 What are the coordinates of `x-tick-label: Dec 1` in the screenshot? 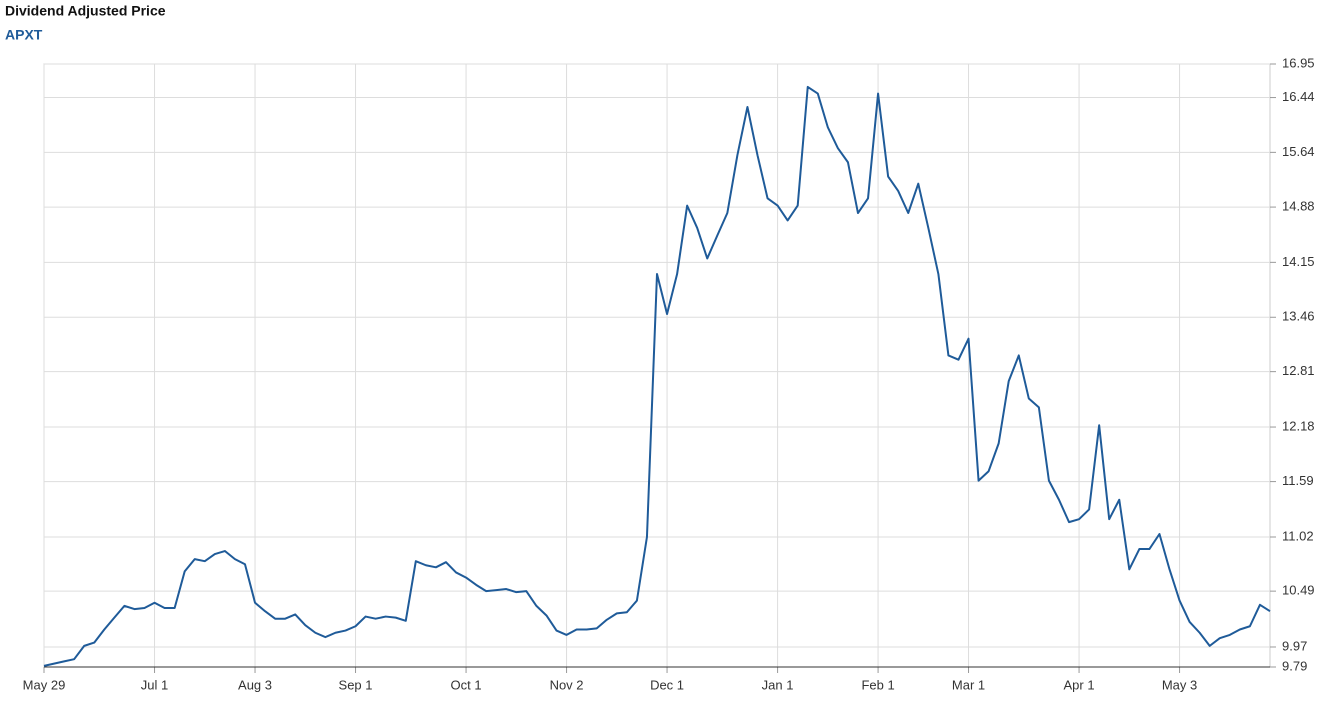 It's located at (667, 684).